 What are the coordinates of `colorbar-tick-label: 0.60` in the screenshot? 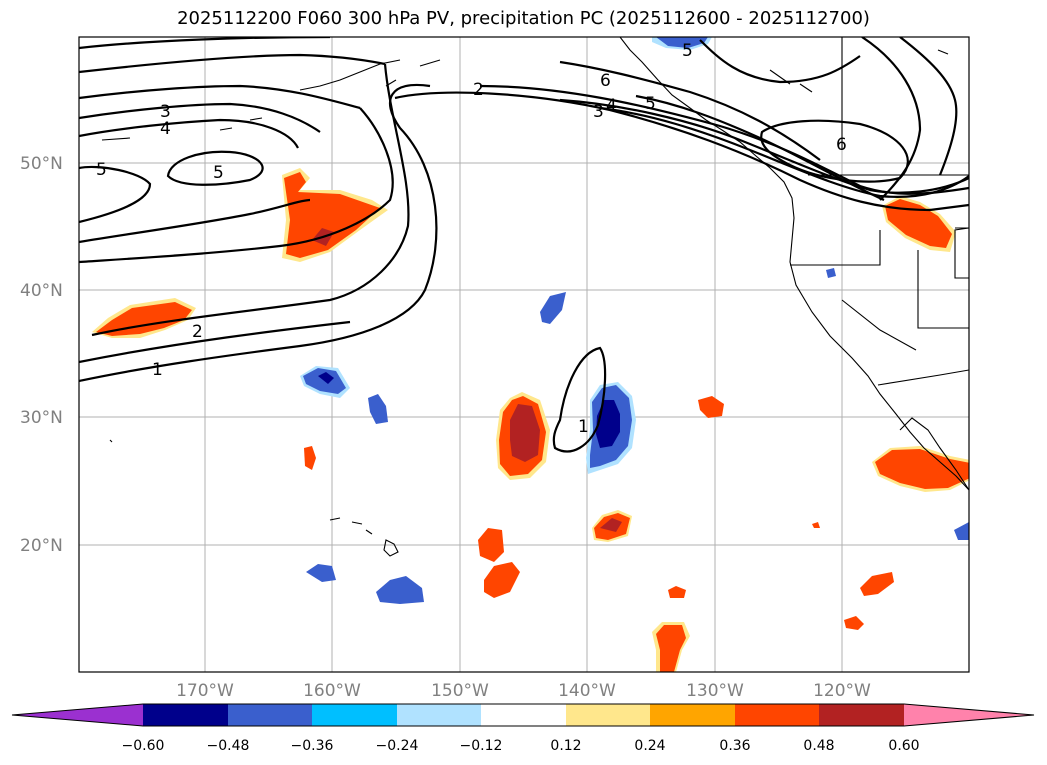 It's located at (903, 746).